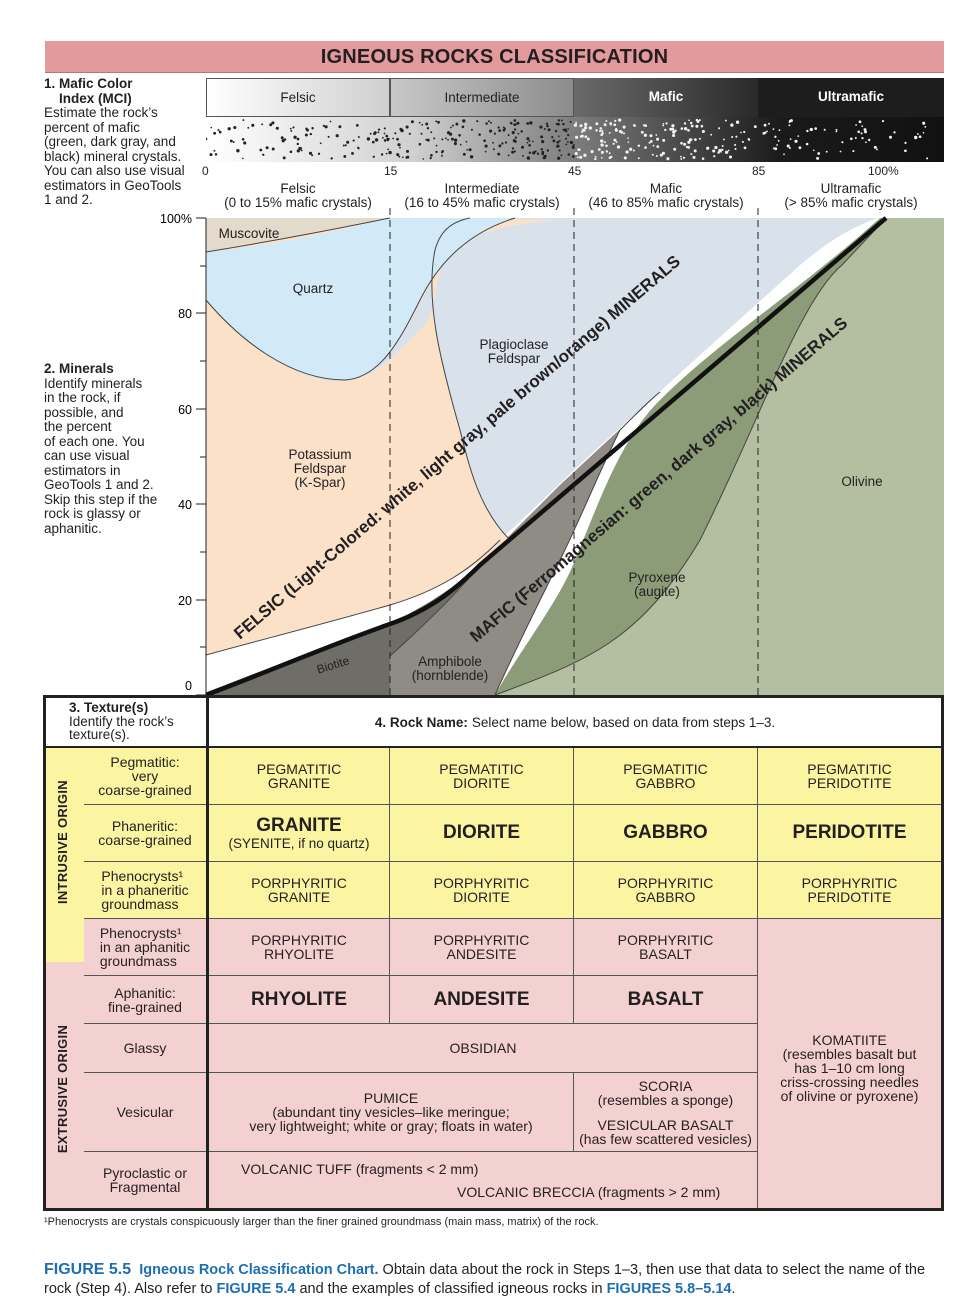  What do you see at coordinates (482, 1000) in the screenshot?
I see `rock-andesite: ANDESITE` at bounding box center [482, 1000].